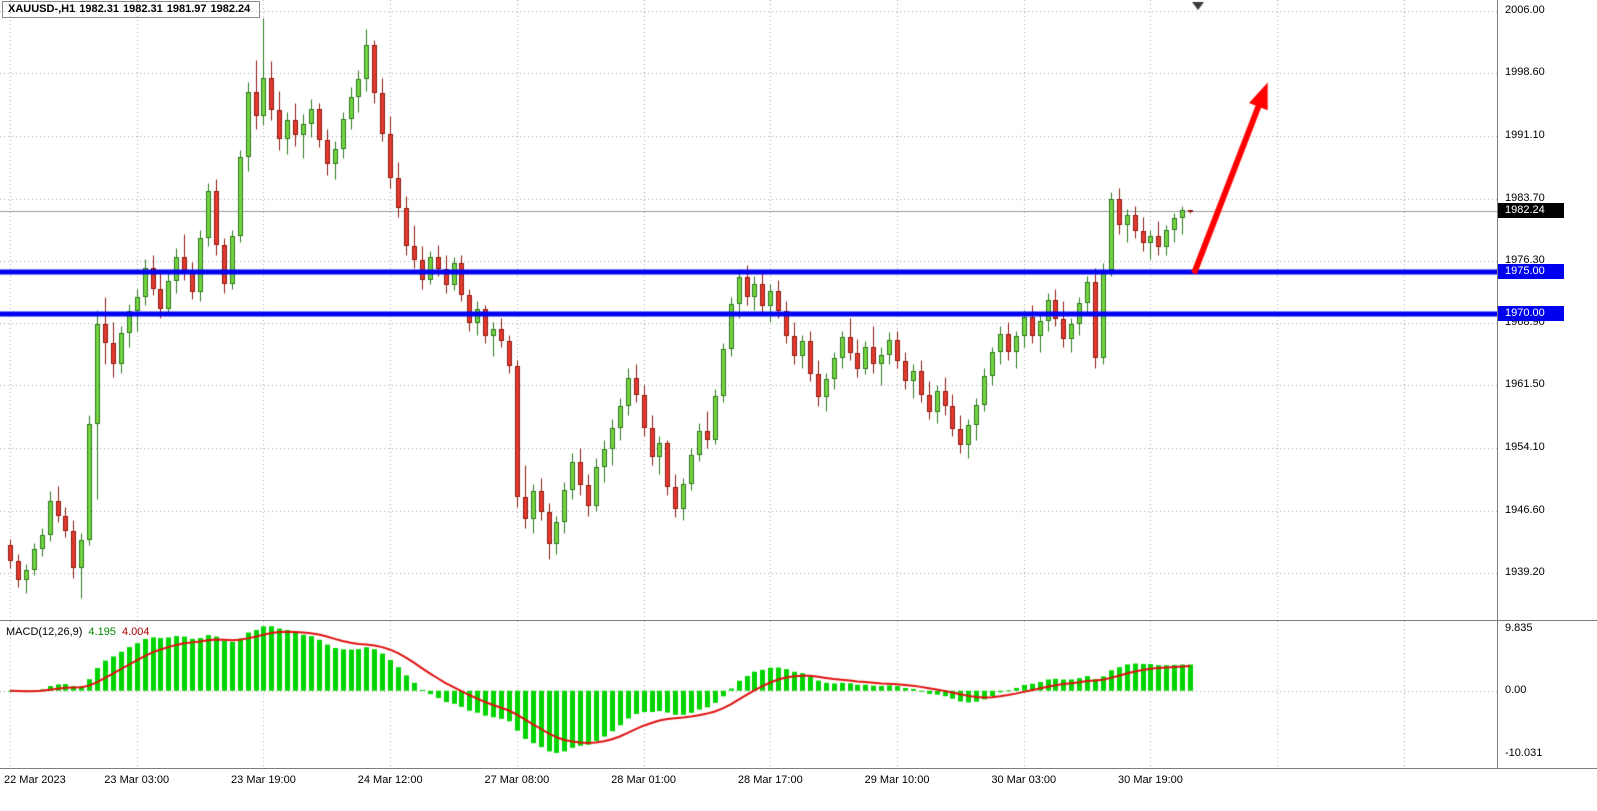  Describe the element at coordinates (1519, 628) in the screenshot. I see `macd-tick-label: 9.835` at that location.